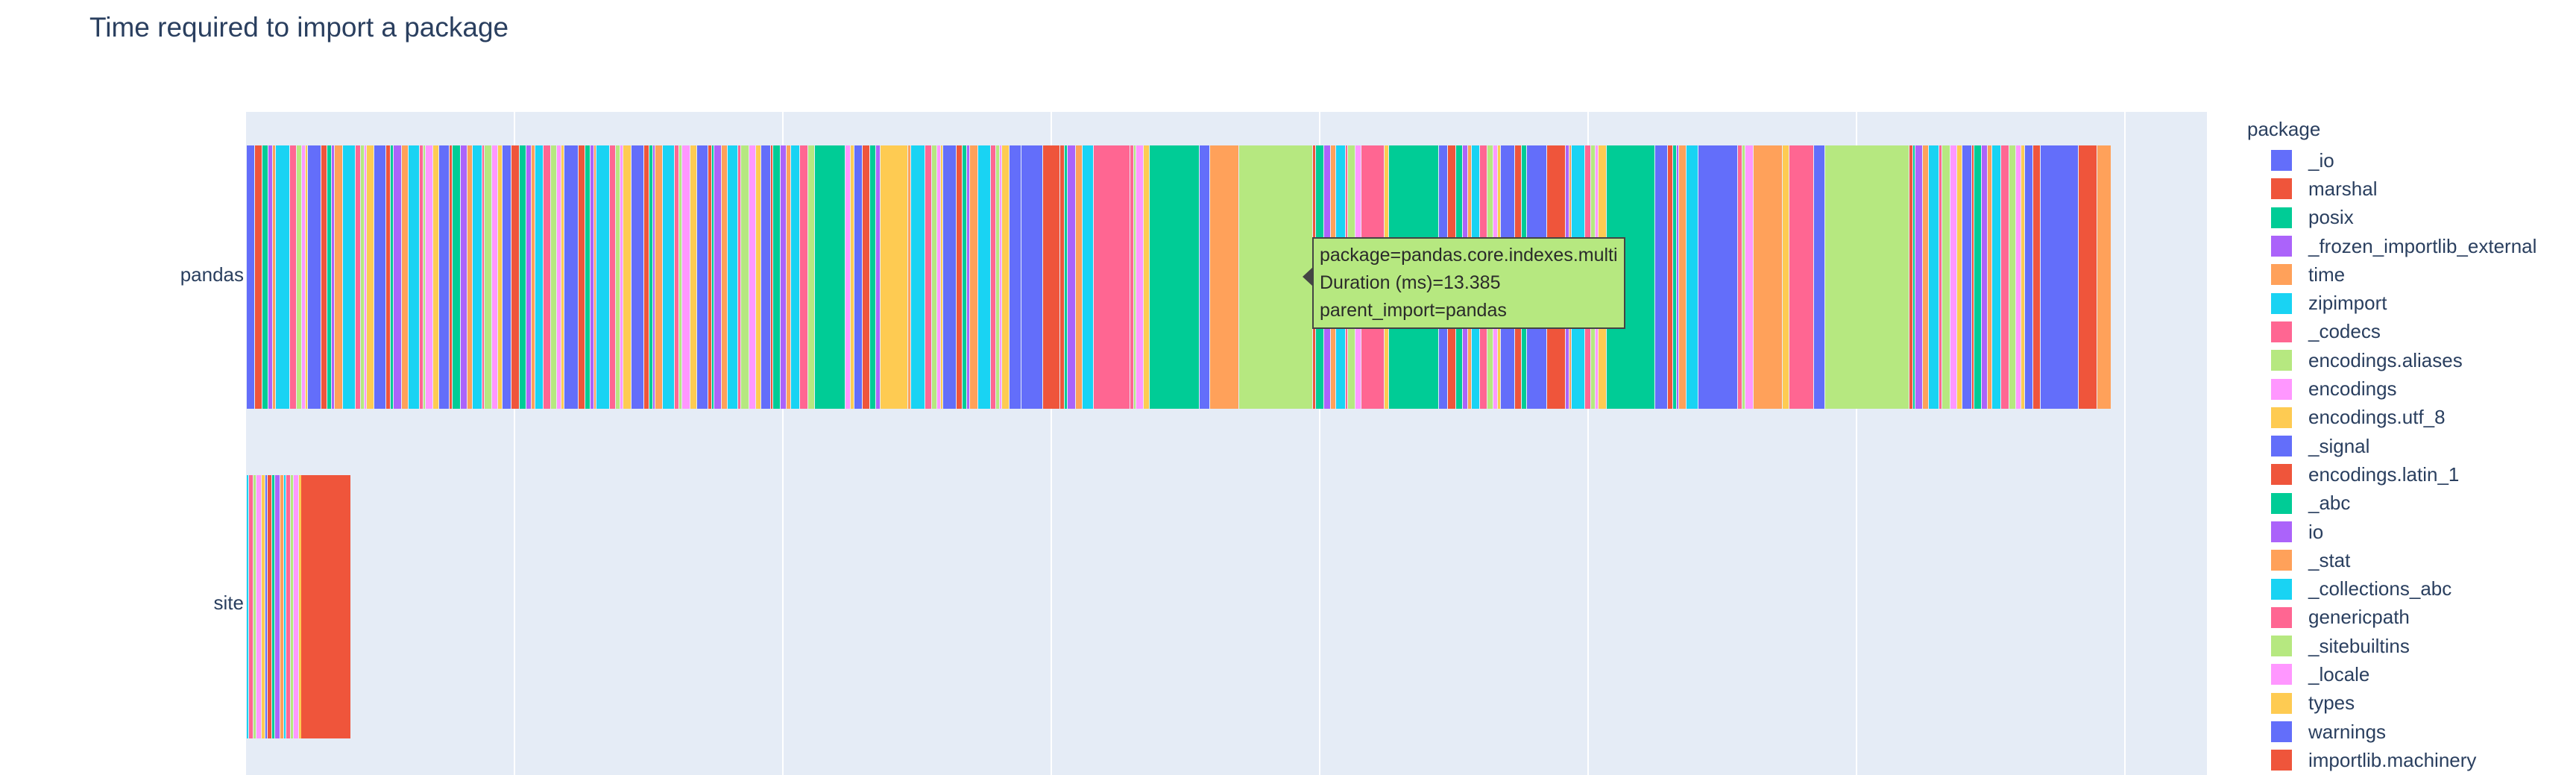 Image resolution: width=2576 pixels, height=775 pixels. I want to click on legend-item: _io, so click(2410, 160).